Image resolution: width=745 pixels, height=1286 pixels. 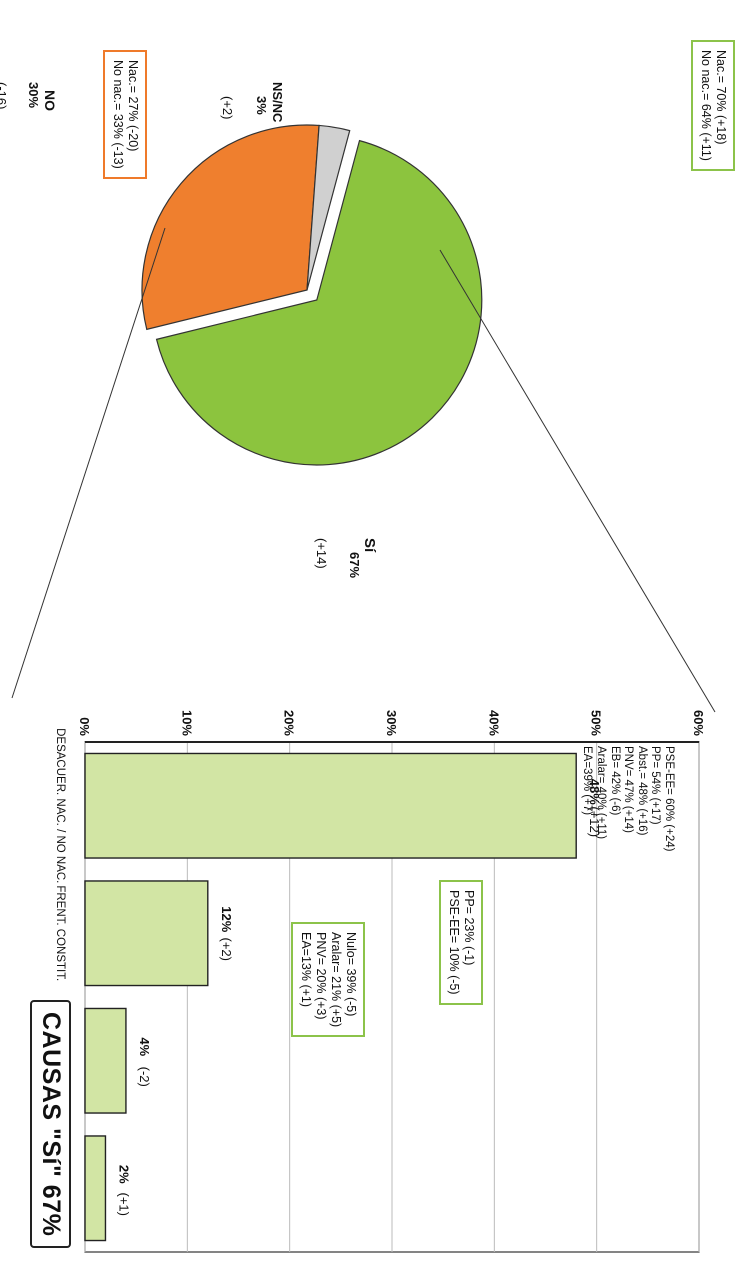 What do you see at coordinates (391, 723) in the screenshot?
I see `y-tick-label: 30%` at bounding box center [391, 723].